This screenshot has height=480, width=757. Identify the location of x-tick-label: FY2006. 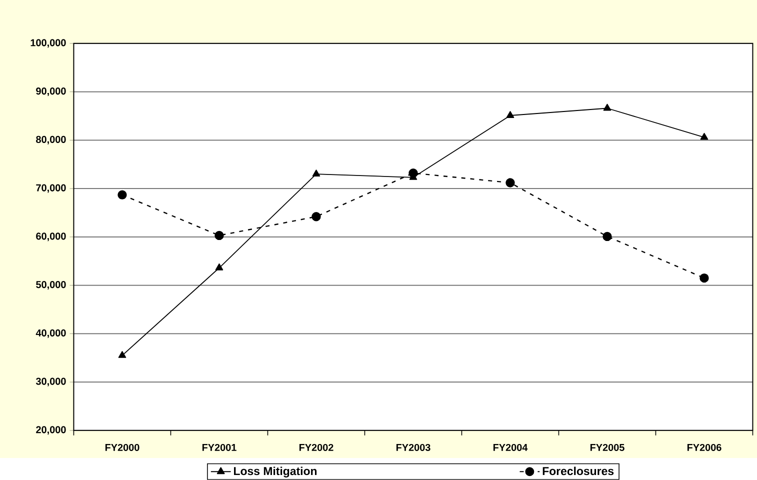
(704, 448).